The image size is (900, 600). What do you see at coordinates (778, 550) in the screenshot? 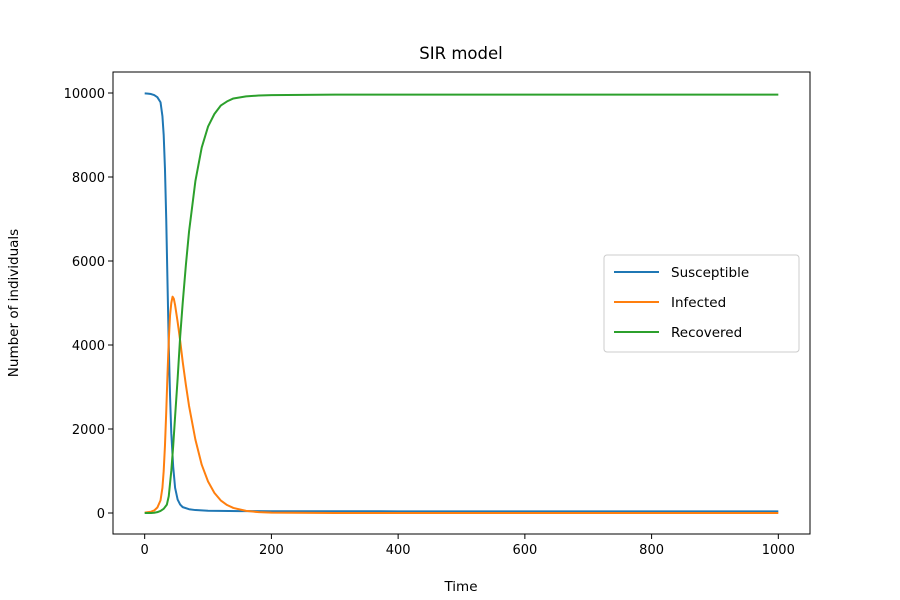
I see `x-tick-label: 1000` at bounding box center [778, 550].